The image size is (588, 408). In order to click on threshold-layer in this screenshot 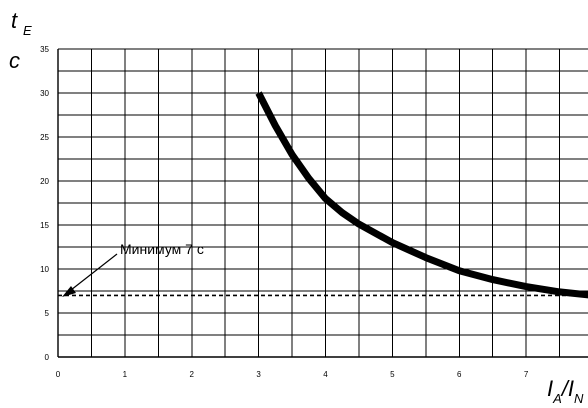, I will do `click(323, 275)`.